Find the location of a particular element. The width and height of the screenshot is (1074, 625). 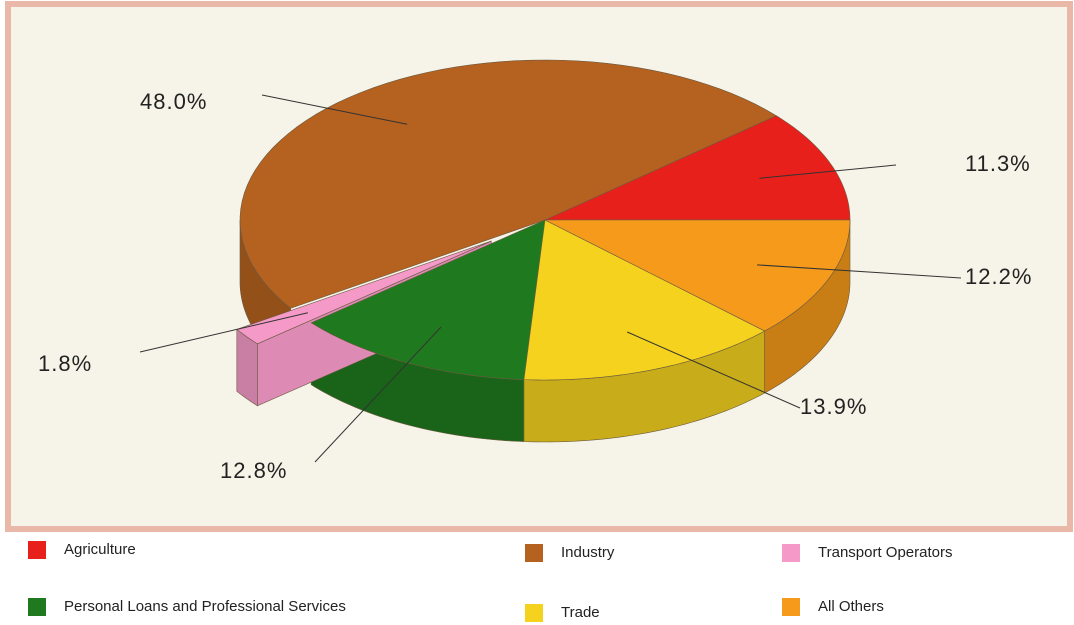

data-label: 1.8% is located at coordinates (65, 363).